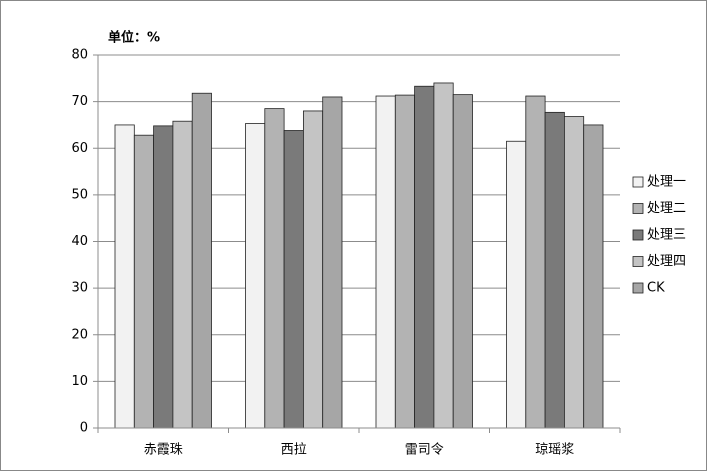 This screenshot has height=476, width=708. Describe the element at coordinates (554, 450) in the screenshot. I see `x-tick-label: 琼瑶浆` at that location.